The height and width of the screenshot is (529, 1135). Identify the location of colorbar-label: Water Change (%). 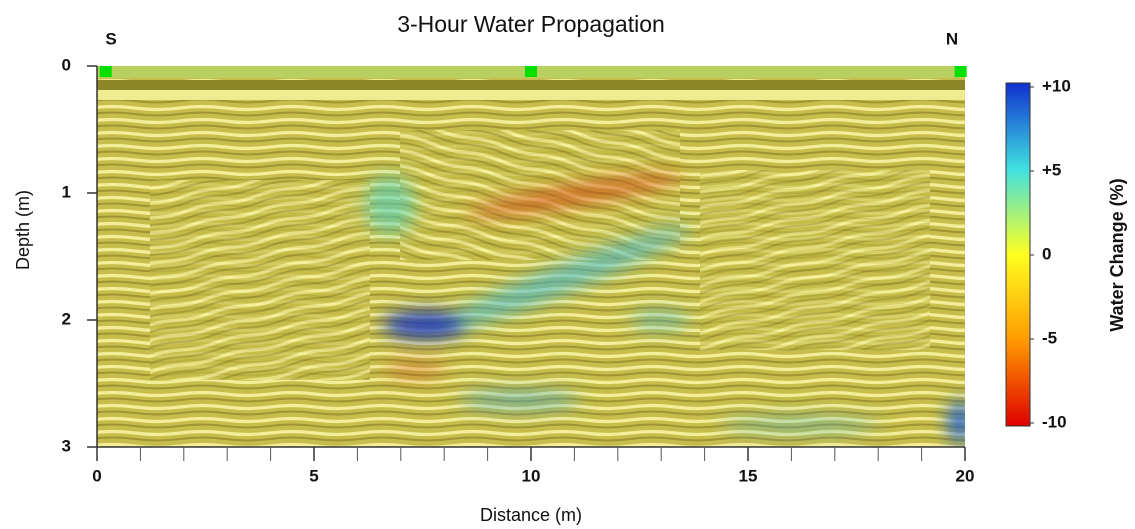
(1117, 254).